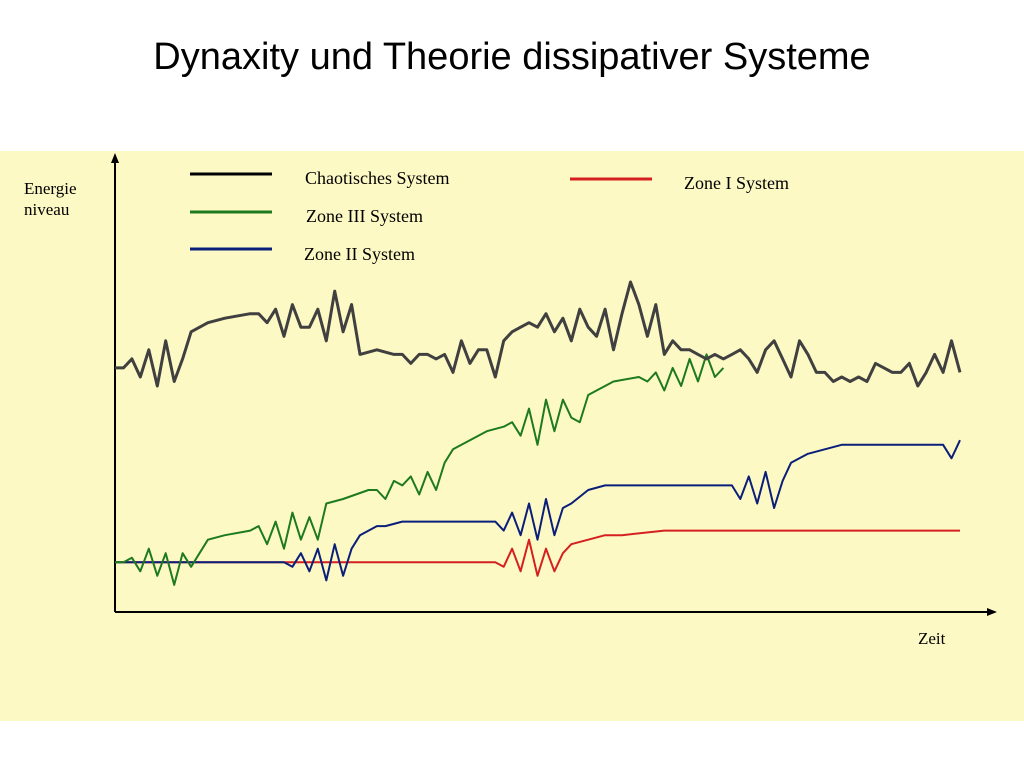 This screenshot has height=768, width=1024. What do you see at coordinates (377, 178) in the screenshot?
I see `legend-label-chaotic: Chaotisches System` at bounding box center [377, 178].